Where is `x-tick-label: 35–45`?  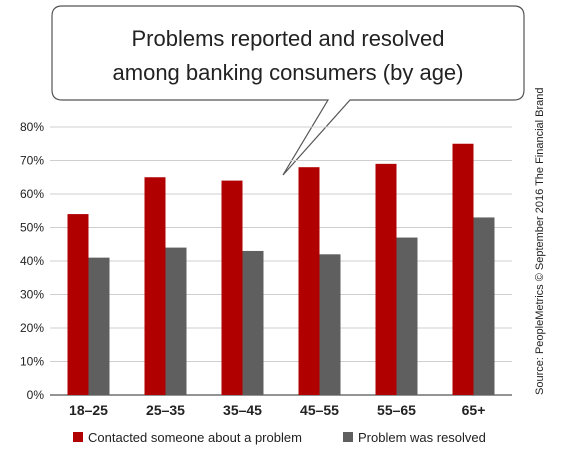 x-tick-label: 35–45 is located at coordinates (242, 410).